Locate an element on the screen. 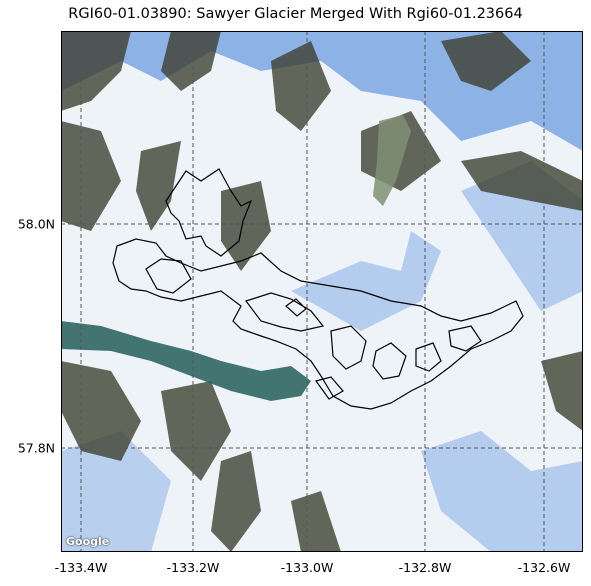 The width and height of the screenshot is (591, 586). google-attribution: Google is located at coordinates (88, 541).